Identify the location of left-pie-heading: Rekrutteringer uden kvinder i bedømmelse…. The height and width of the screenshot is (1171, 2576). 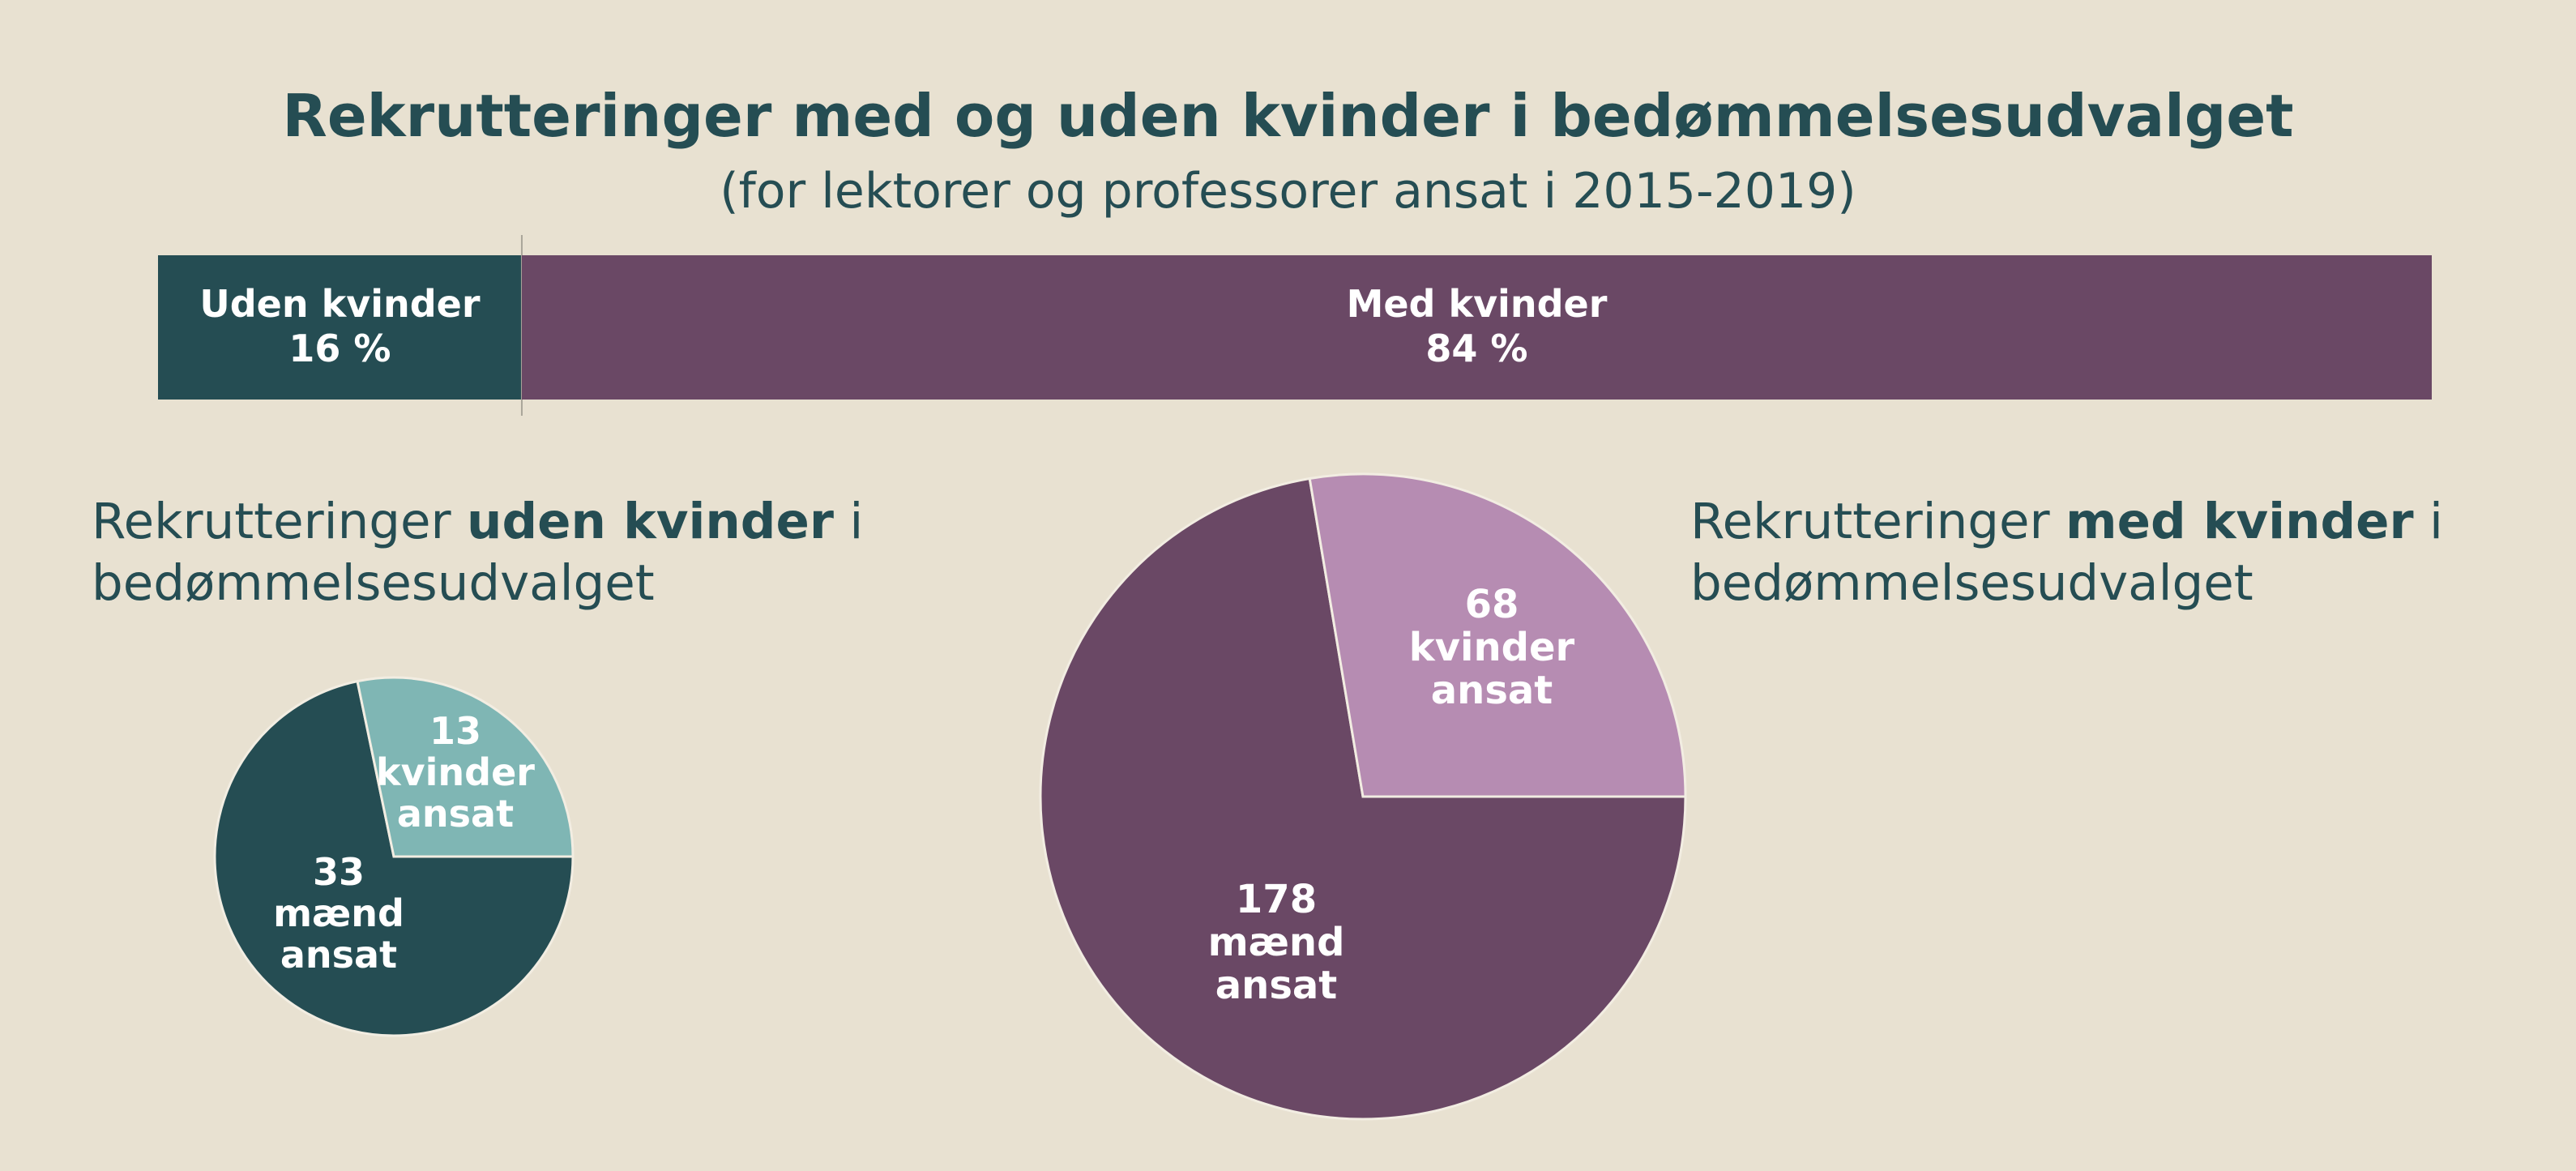
(497, 552).